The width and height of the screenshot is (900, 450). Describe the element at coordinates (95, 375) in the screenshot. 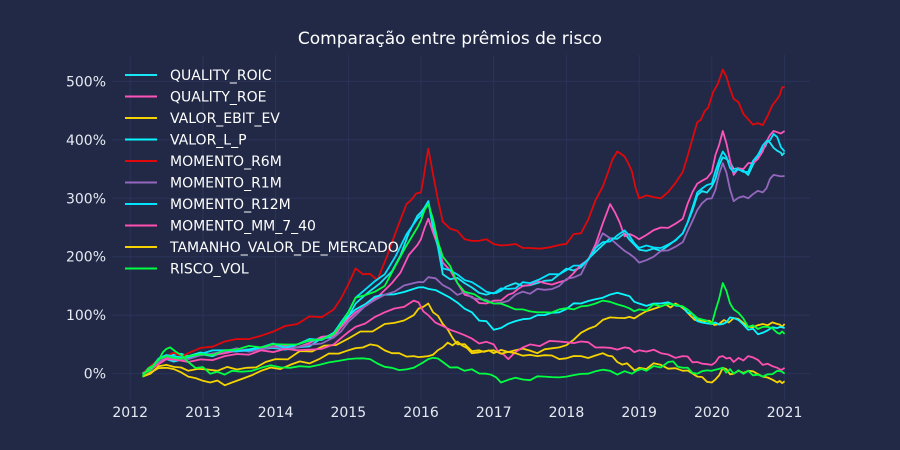

I see `y-tick-label: 0%` at that location.